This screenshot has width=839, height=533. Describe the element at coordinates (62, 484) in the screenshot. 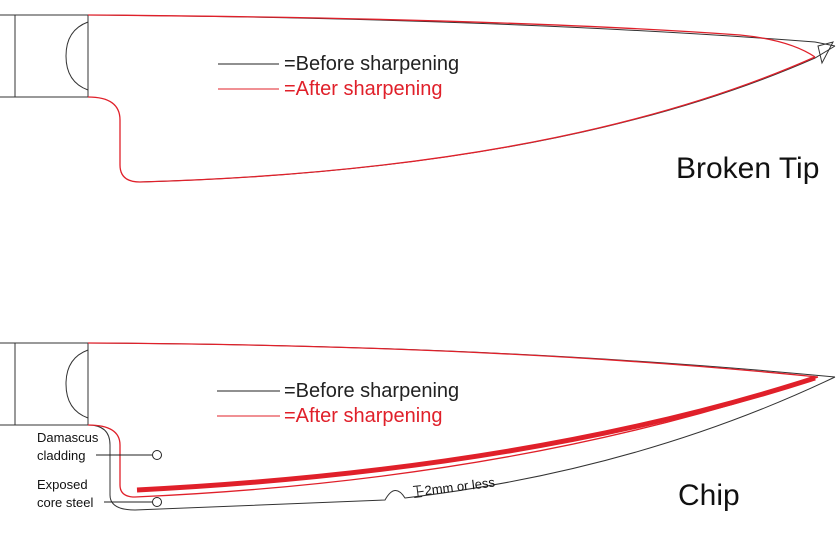

I see `callout-text: Exposed` at that location.